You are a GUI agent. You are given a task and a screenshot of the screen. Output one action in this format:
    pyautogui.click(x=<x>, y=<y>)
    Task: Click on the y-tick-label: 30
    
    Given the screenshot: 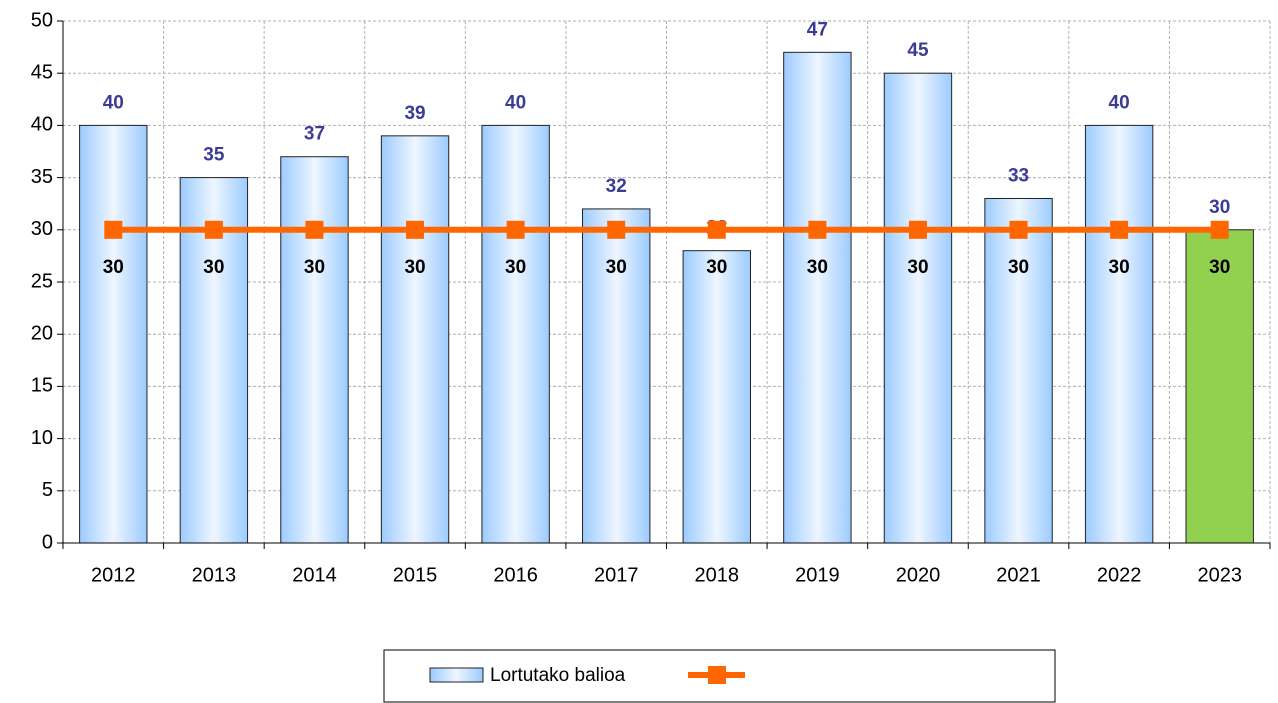 What is the action you would take?
    pyautogui.click(x=42, y=229)
    